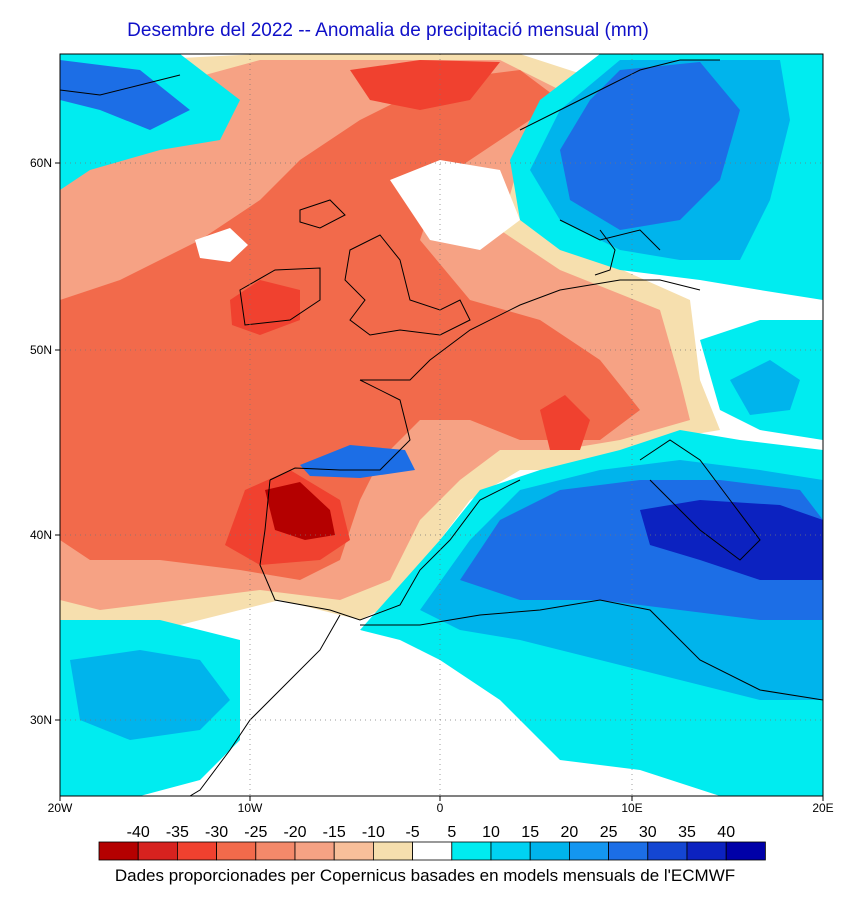 The image size is (850, 900). Describe the element at coordinates (177, 832) in the screenshot. I see `legend-label-1: -35` at that location.